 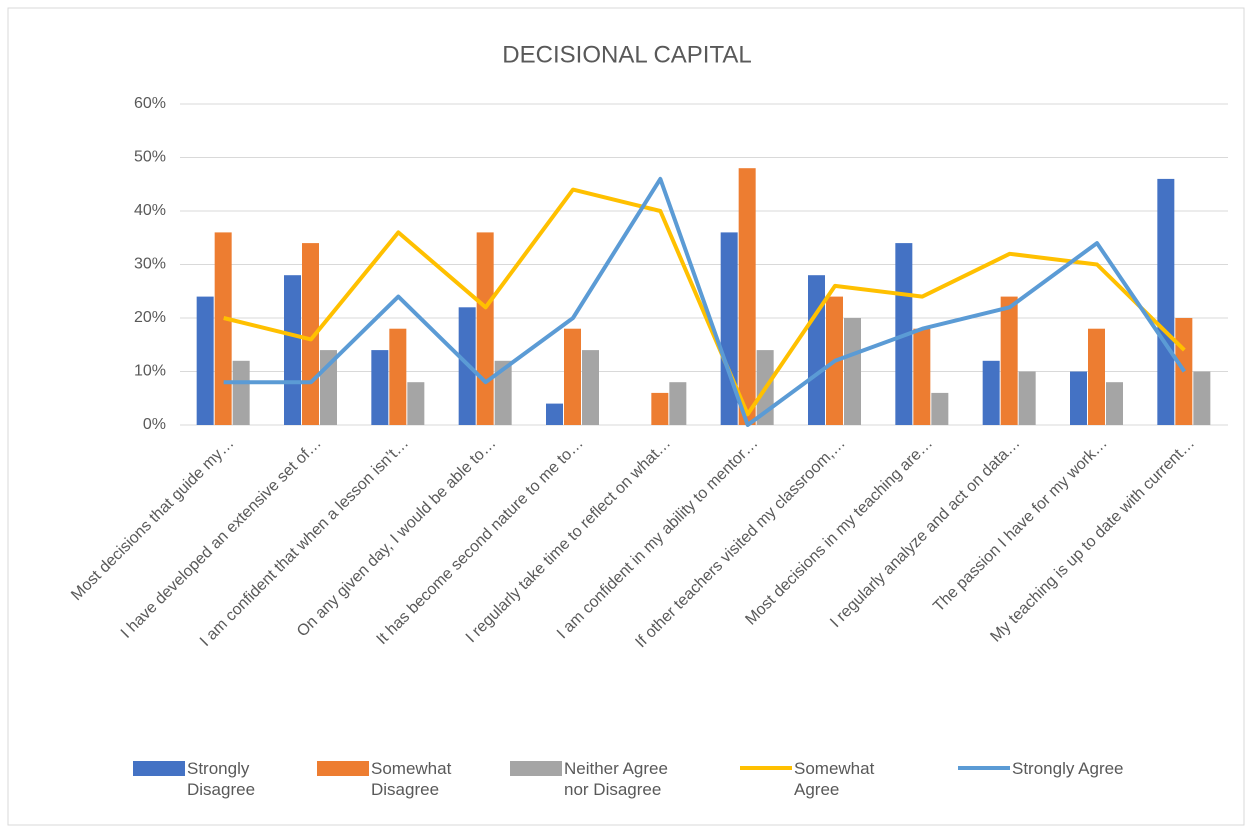 I want to click on legend-item: Somewhat Agree, so click(x=827, y=779).